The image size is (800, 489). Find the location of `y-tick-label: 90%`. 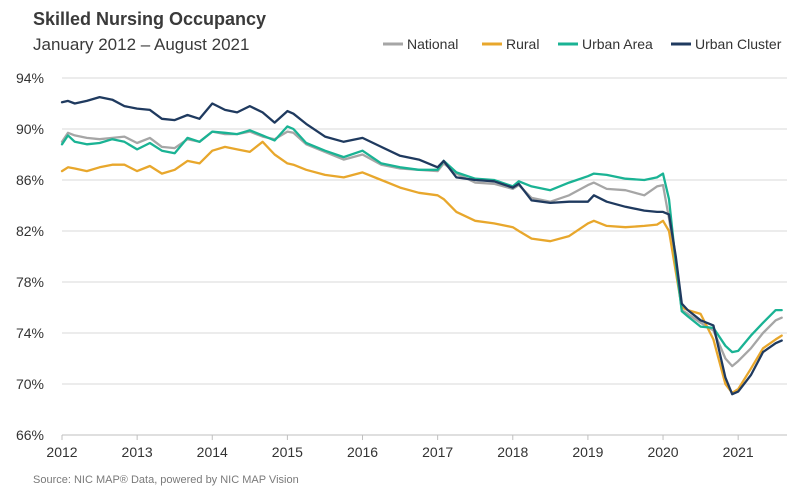

y-tick-label: 90% is located at coordinates (30, 129).